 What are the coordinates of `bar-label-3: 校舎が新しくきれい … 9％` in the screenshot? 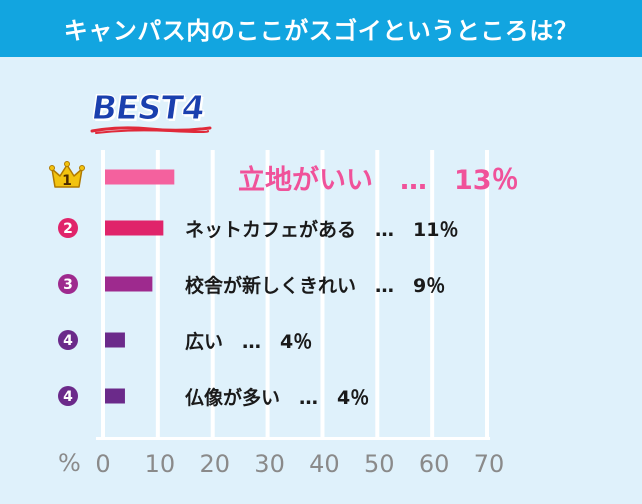 It's located at (315, 286).